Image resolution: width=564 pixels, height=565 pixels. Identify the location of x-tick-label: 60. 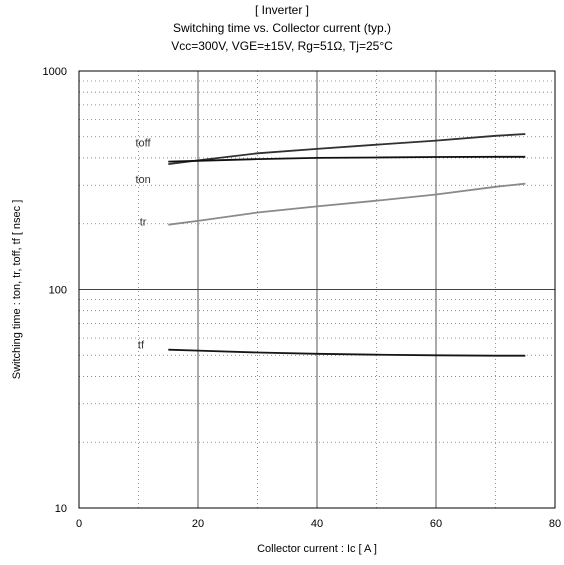
(436, 524).